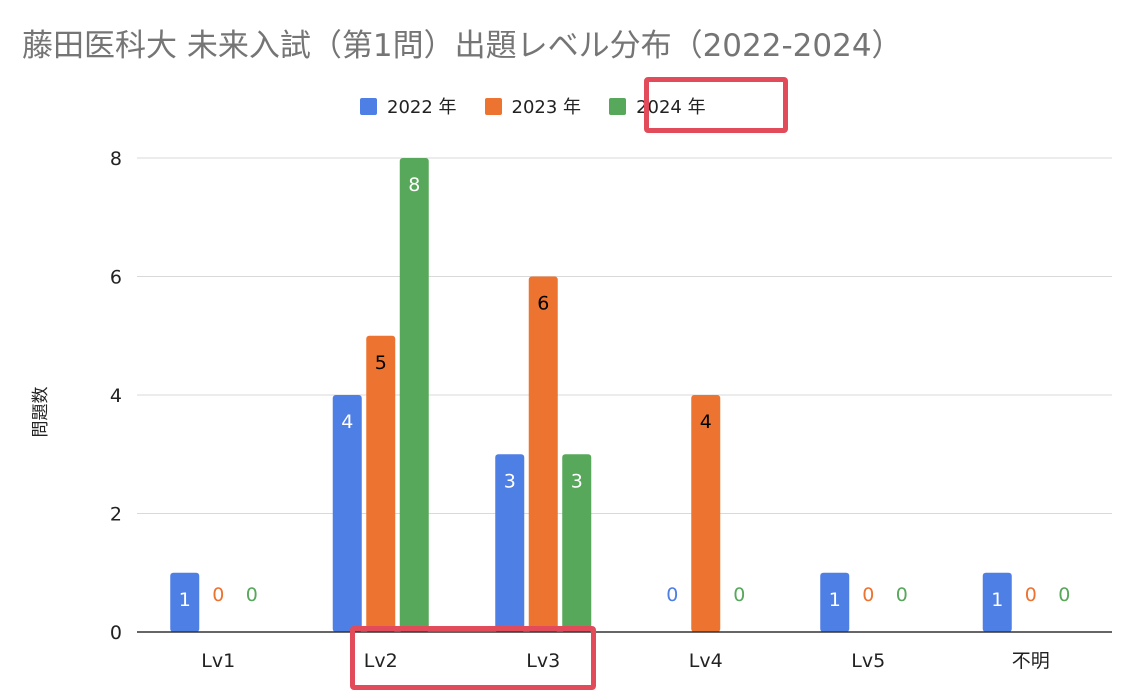 Image resolution: width=1140 pixels, height=695 pixels. I want to click on data-label-Lv5-0: 1, so click(835, 600).